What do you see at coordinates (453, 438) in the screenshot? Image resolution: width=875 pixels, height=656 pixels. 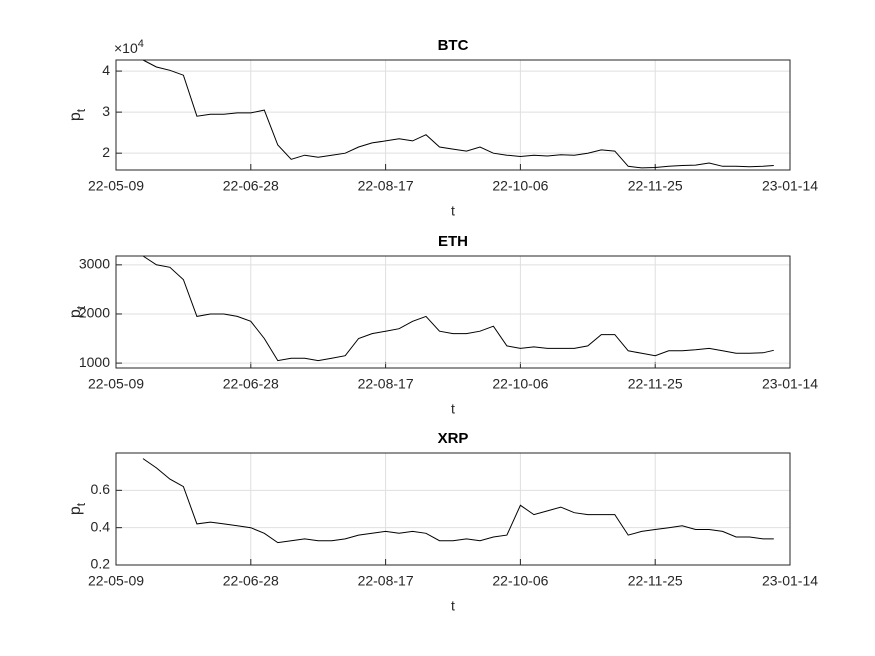 I see `subplot-title: XRP` at bounding box center [453, 438].